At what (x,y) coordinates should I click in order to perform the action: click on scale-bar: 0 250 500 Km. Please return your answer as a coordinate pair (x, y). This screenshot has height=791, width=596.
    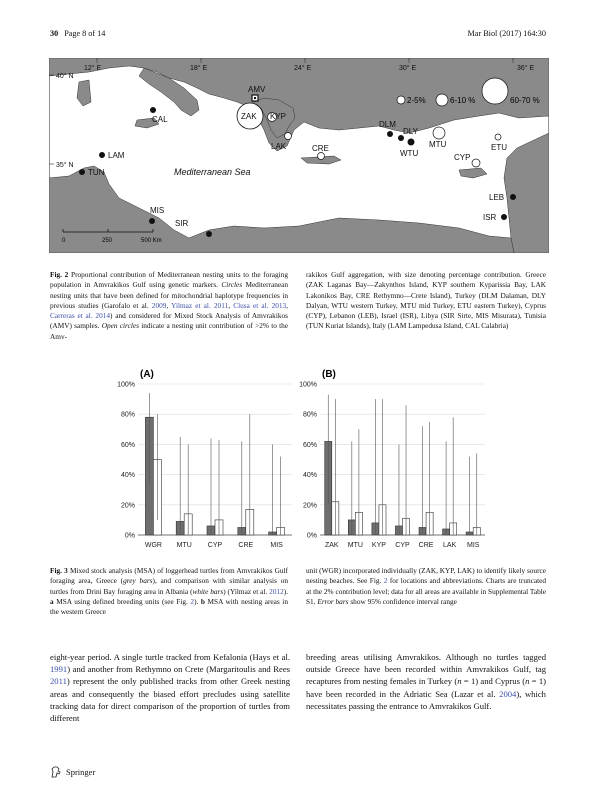
    Looking at the image, I should click on (112, 236).